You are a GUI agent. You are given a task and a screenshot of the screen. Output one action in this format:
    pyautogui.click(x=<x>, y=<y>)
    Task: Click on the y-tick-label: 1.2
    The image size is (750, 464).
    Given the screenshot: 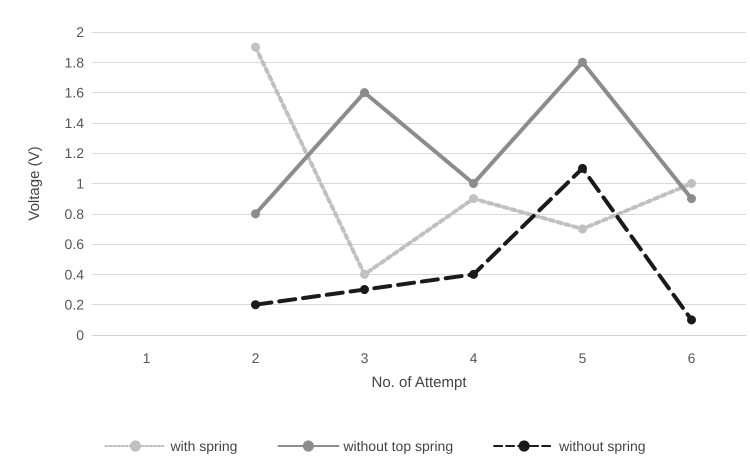 What is the action you would take?
    pyautogui.click(x=74, y=153)
    